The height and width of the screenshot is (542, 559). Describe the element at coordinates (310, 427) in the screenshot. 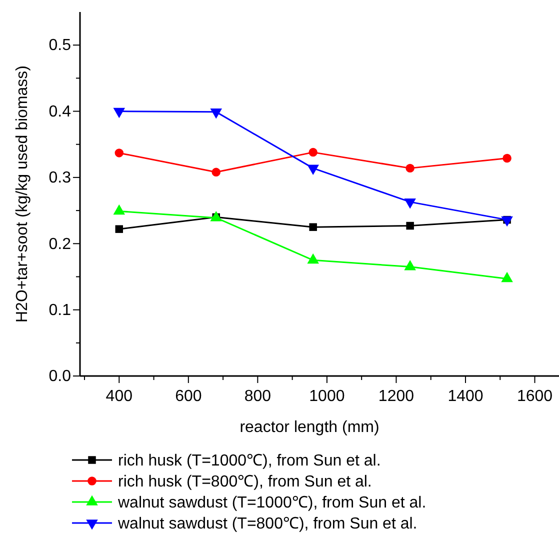

I see `x-axis-title: reactor length (mm)` at that location.